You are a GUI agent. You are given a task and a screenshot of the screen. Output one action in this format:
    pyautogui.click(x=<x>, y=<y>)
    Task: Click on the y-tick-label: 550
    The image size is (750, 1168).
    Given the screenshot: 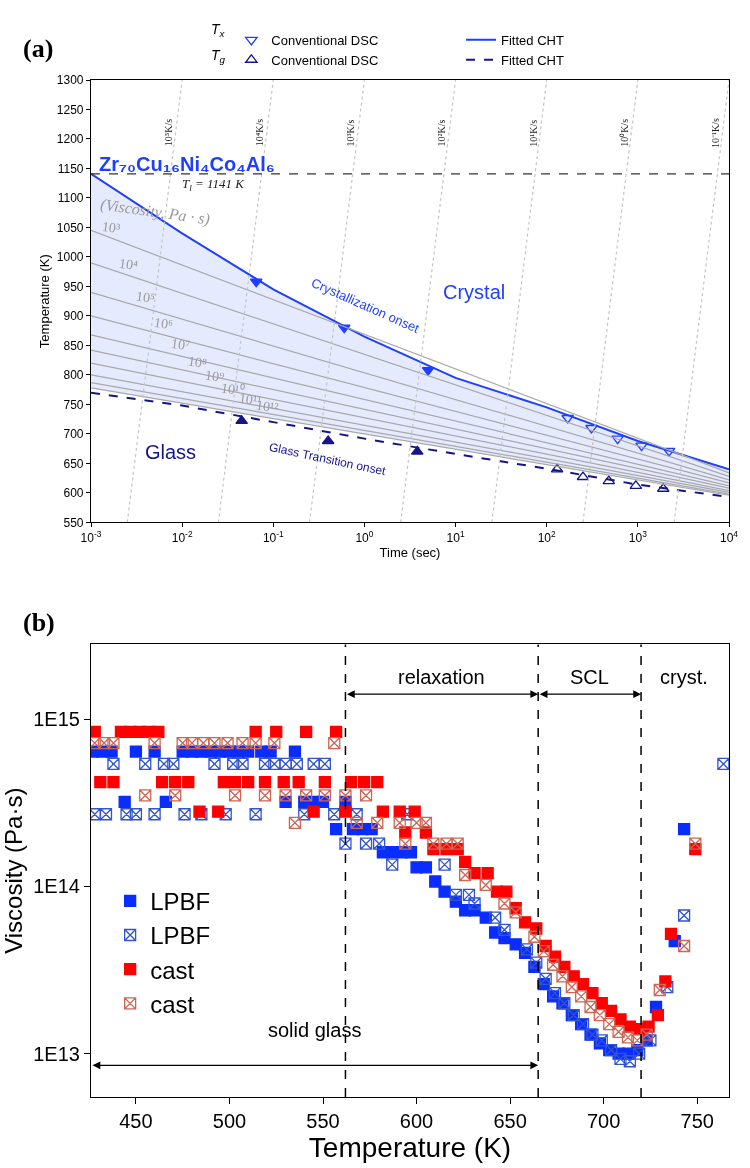 What is the action you would take?
    pyautogui.click(x=73, y=522)
    